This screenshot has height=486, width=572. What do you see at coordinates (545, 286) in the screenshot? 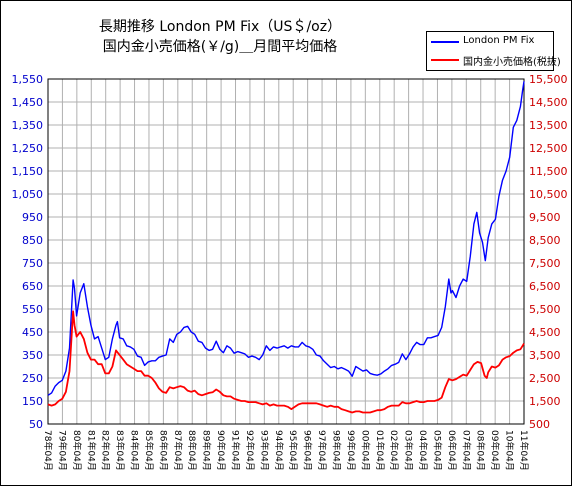
I see `y-right-tick-label: 6,500` at bounding box center [545, 286].